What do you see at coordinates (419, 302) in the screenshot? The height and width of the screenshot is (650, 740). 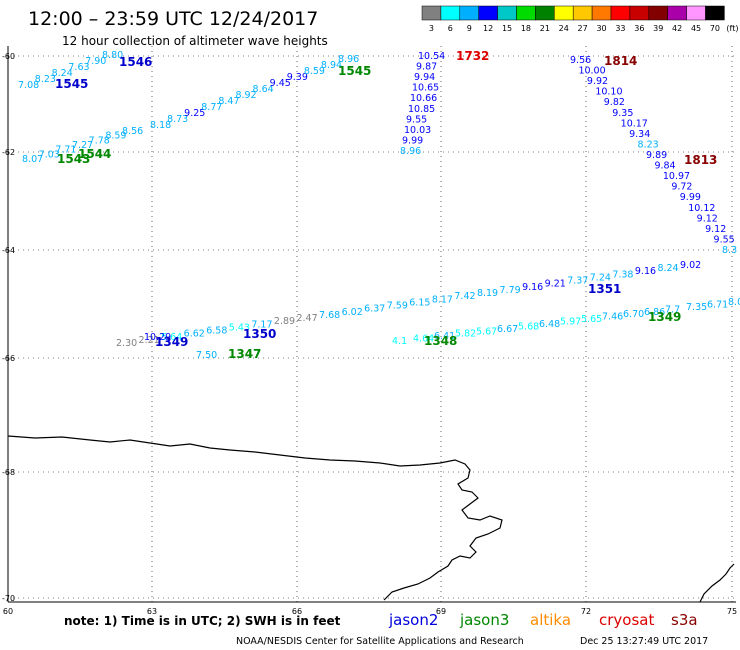 I see `sample-jason2-1351: 6.15` at bounding box center [419, 302].